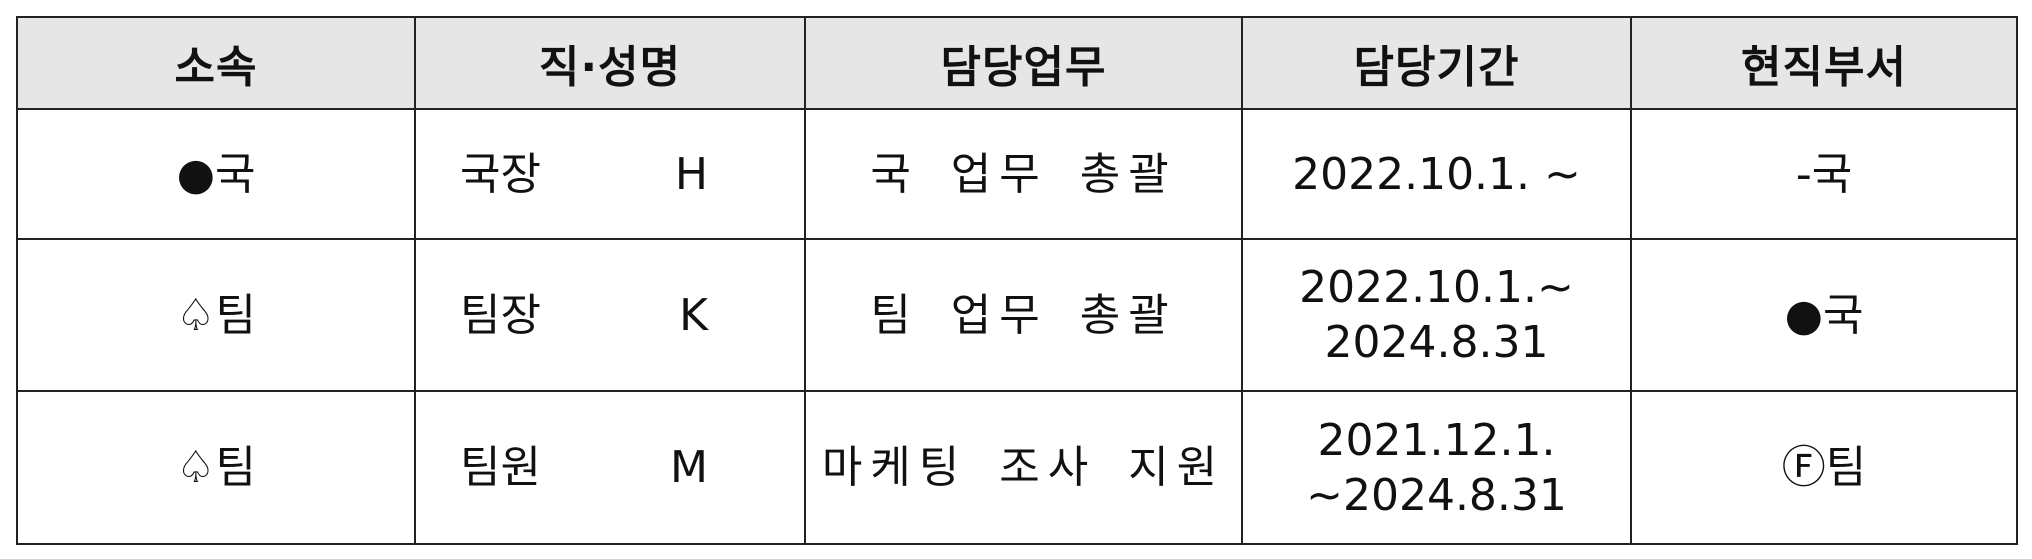  I want to click on cell-name: K, so click(693, 315).